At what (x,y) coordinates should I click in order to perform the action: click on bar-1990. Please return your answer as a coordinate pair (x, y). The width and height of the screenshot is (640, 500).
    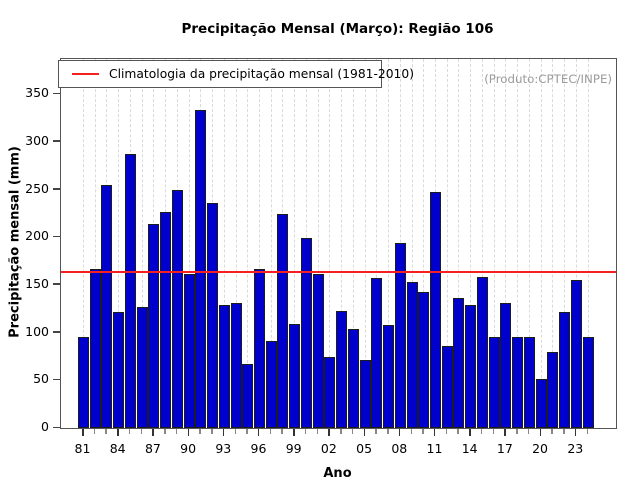
    Looking at the image, I should click on (189, 350).